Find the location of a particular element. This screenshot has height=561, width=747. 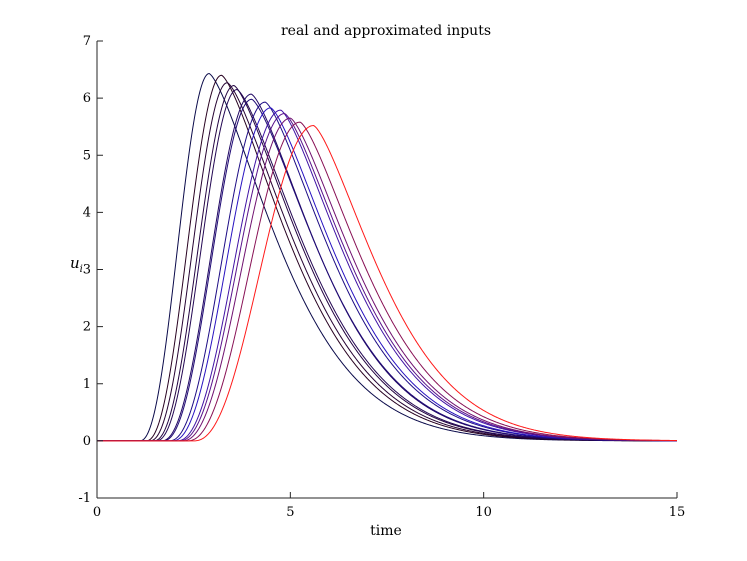

y-tick-label: 6 is located at coordinates (87, 98).